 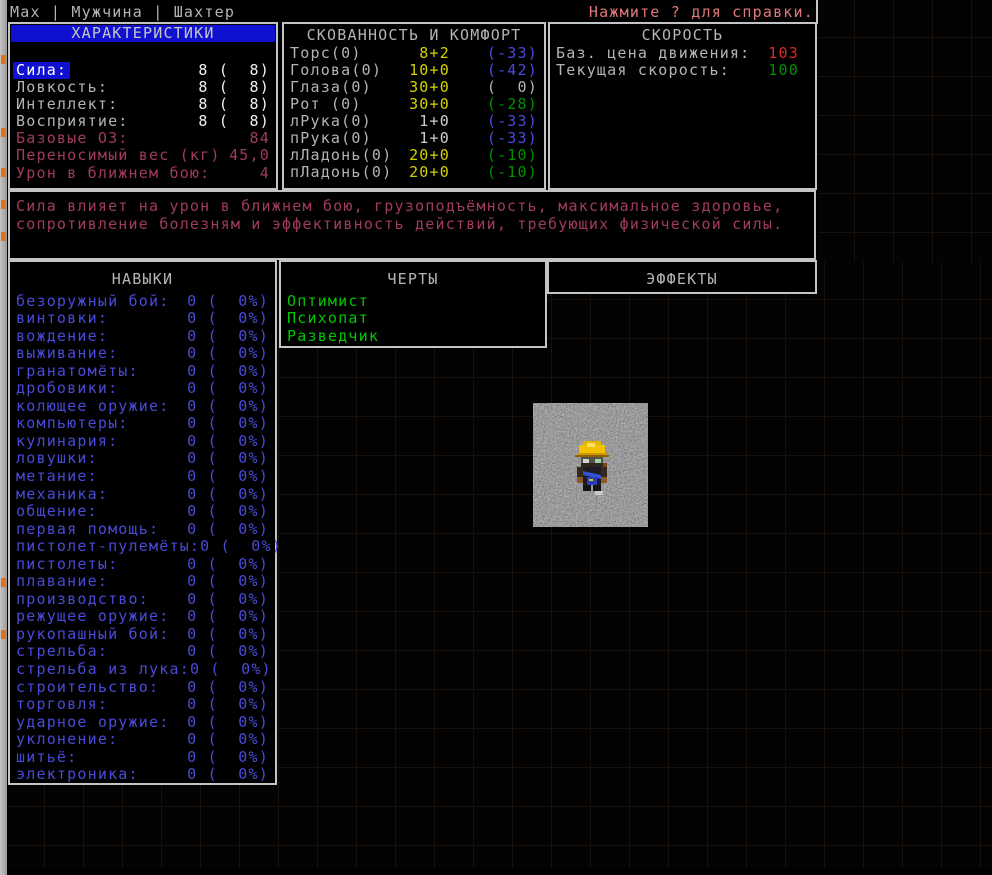 What do you see at coordinates (142, 476) in the screenshot?
I see `skill-row: метание: 0 ( 0%)` at bounding box center [142, 476].